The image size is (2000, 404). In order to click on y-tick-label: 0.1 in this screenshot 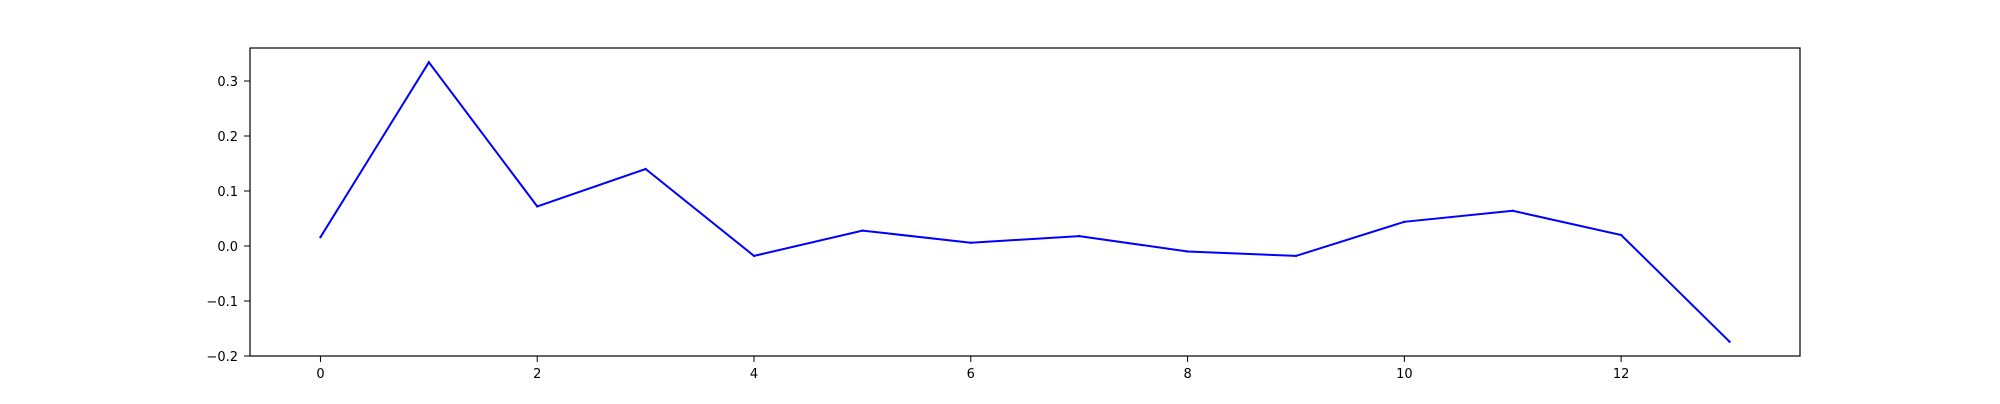, I will do `click(227, 192)`.